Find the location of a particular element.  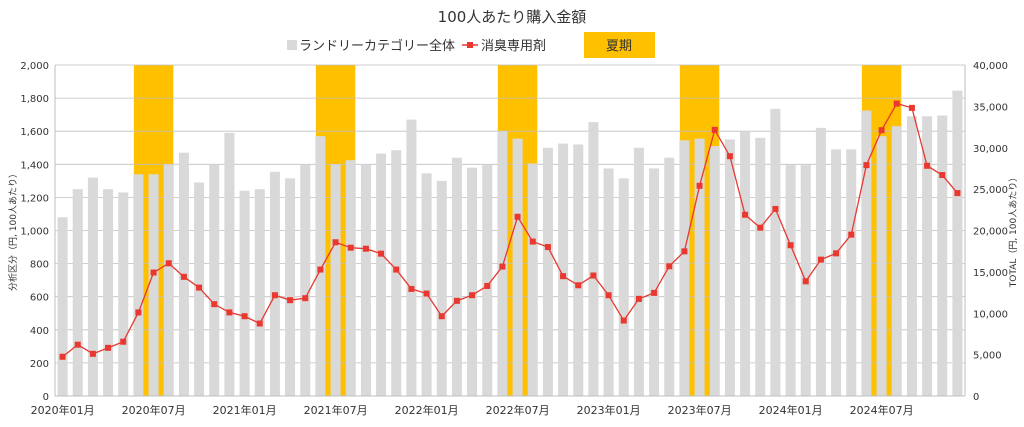

y-tick-right: 20,000 is located at coordinates (990, 232).